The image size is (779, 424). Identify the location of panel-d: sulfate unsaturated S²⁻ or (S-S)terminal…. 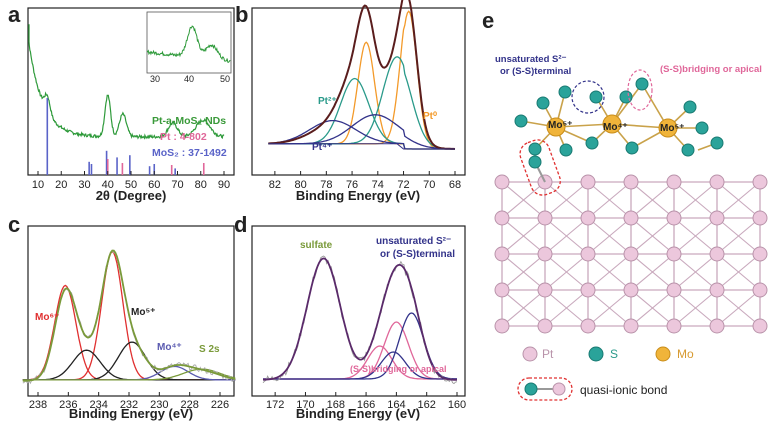
(358, 323).